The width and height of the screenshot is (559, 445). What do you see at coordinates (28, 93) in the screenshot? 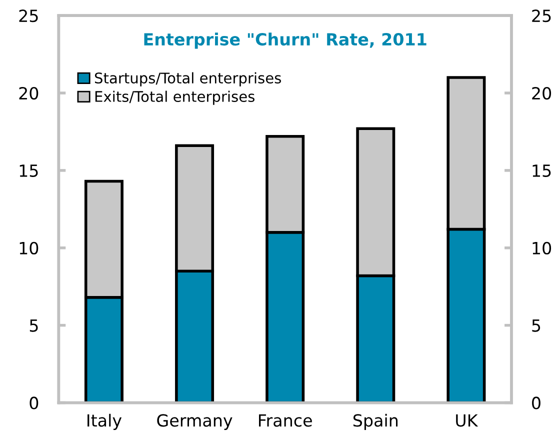
I see `y-tick-label: 20` at bounding box center [28, 93].